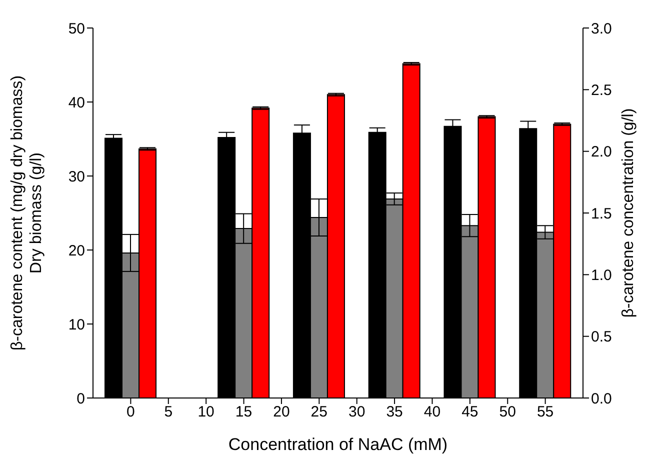 This screenshot has width=651, height=456. Describe the element at coordinates (601, 399) in the screenshot. I see `y2-tick-label: 0.0` at that location.